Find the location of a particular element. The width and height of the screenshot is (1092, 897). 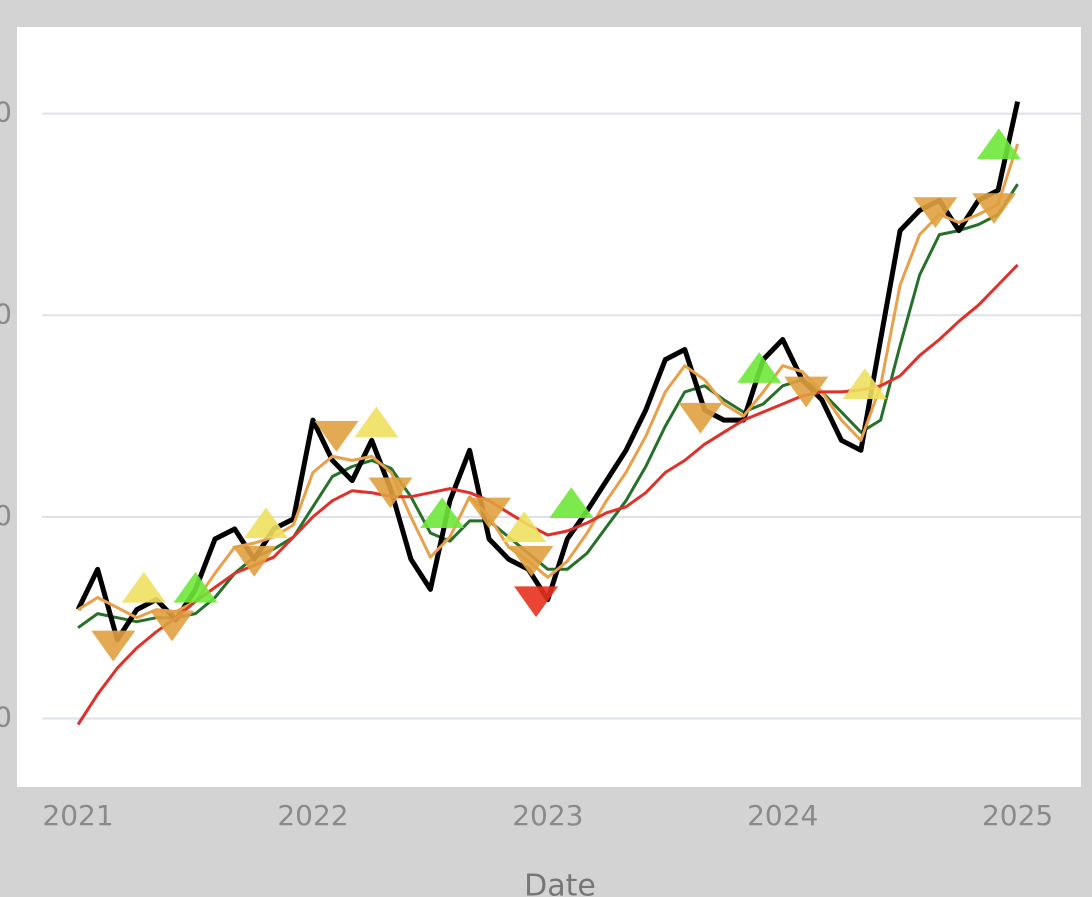

x-tick-label: 2021 is located at coordinates (77, 815).